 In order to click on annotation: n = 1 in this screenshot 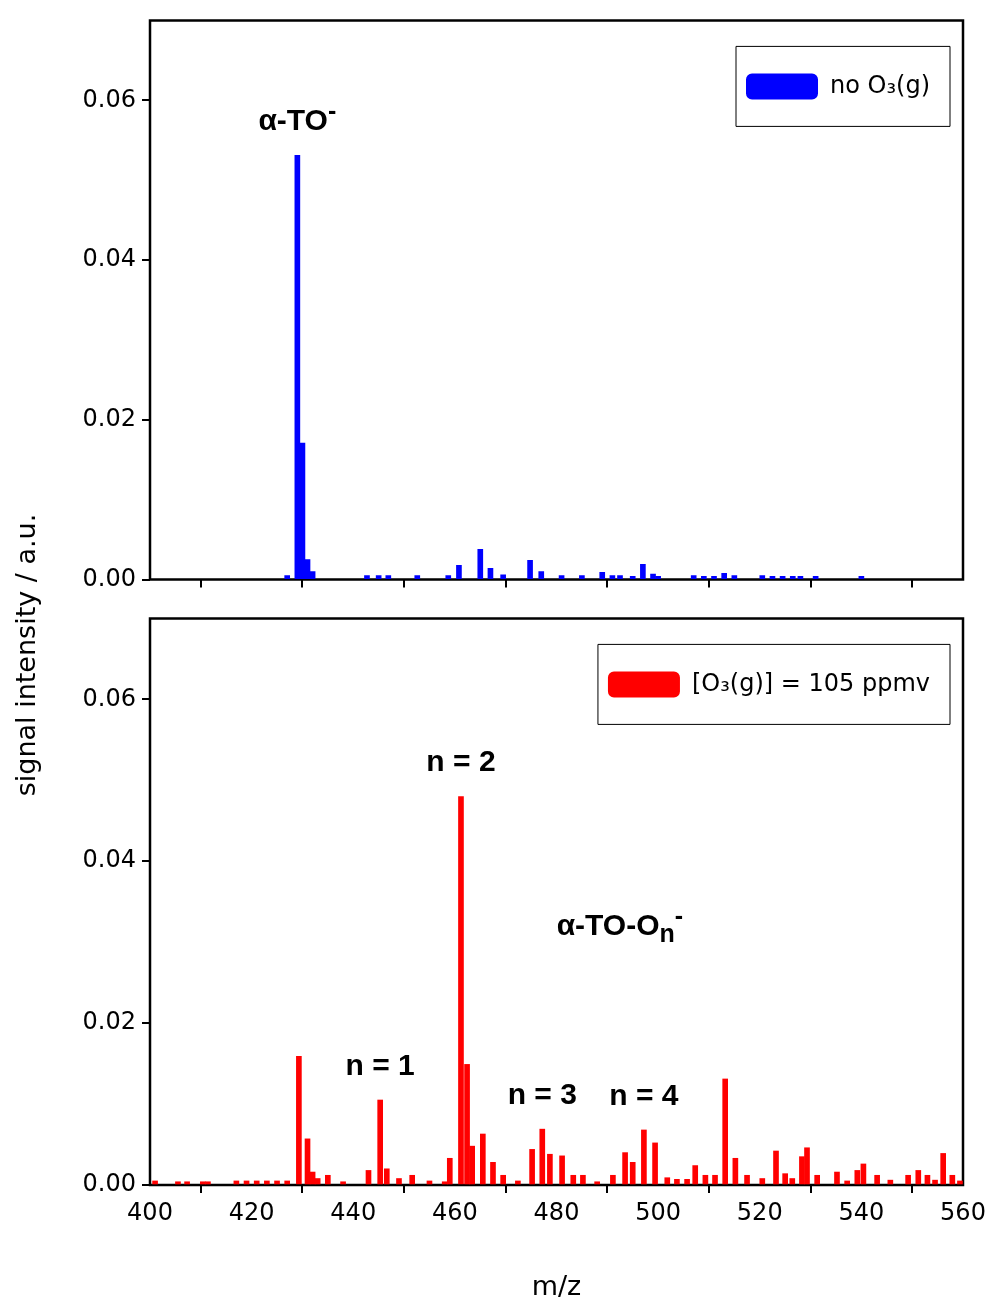, I will do `click(380, 1065)`.